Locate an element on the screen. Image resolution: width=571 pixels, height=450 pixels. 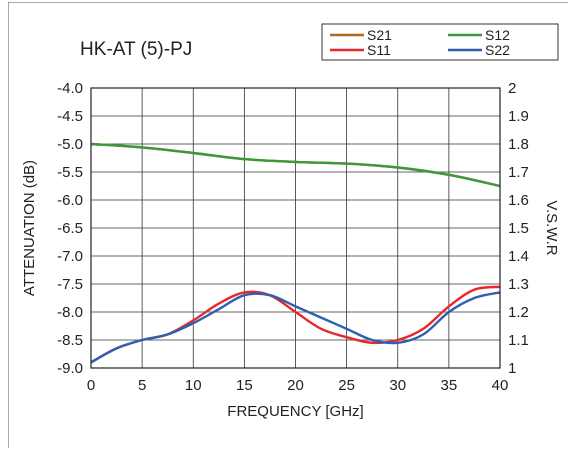
y-right-tick-label: 1.7 is located at coordinates (518, 172).